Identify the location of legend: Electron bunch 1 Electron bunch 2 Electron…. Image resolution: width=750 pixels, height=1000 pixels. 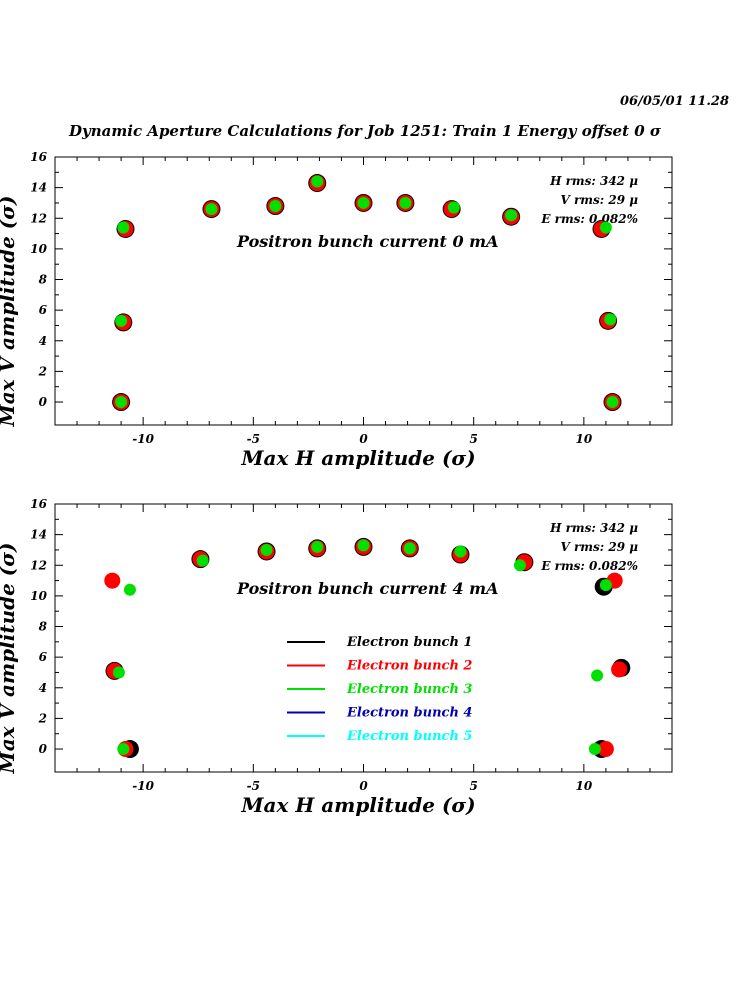
(379, 689).